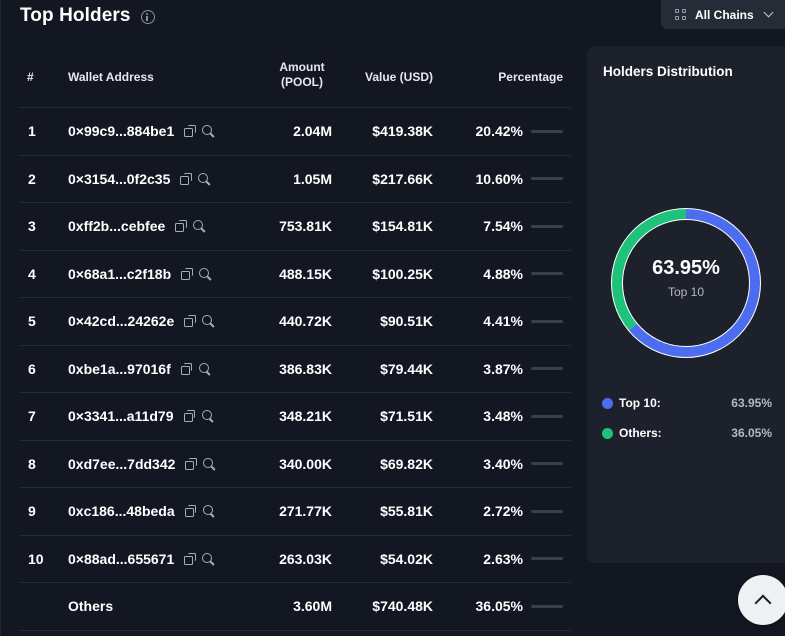 The image size is (785, 636). I want to click on row-percentage: 4.41%, so click(503, 321).